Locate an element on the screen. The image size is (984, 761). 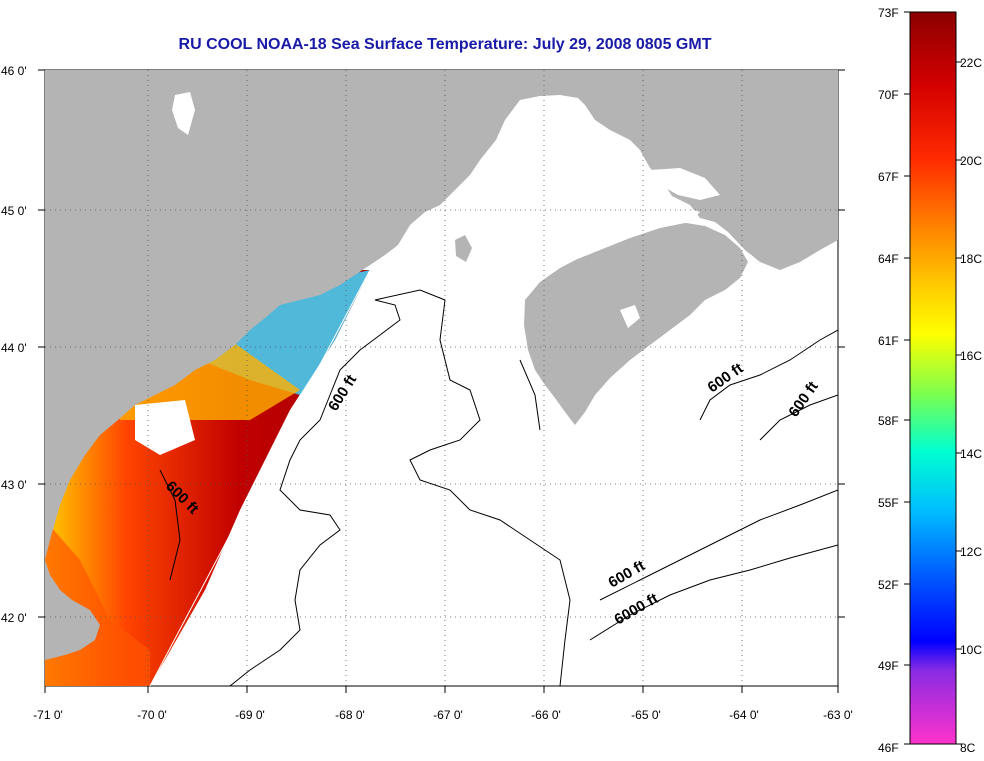
y-tick-label: 43 0' is located at coordinates (14, 485).